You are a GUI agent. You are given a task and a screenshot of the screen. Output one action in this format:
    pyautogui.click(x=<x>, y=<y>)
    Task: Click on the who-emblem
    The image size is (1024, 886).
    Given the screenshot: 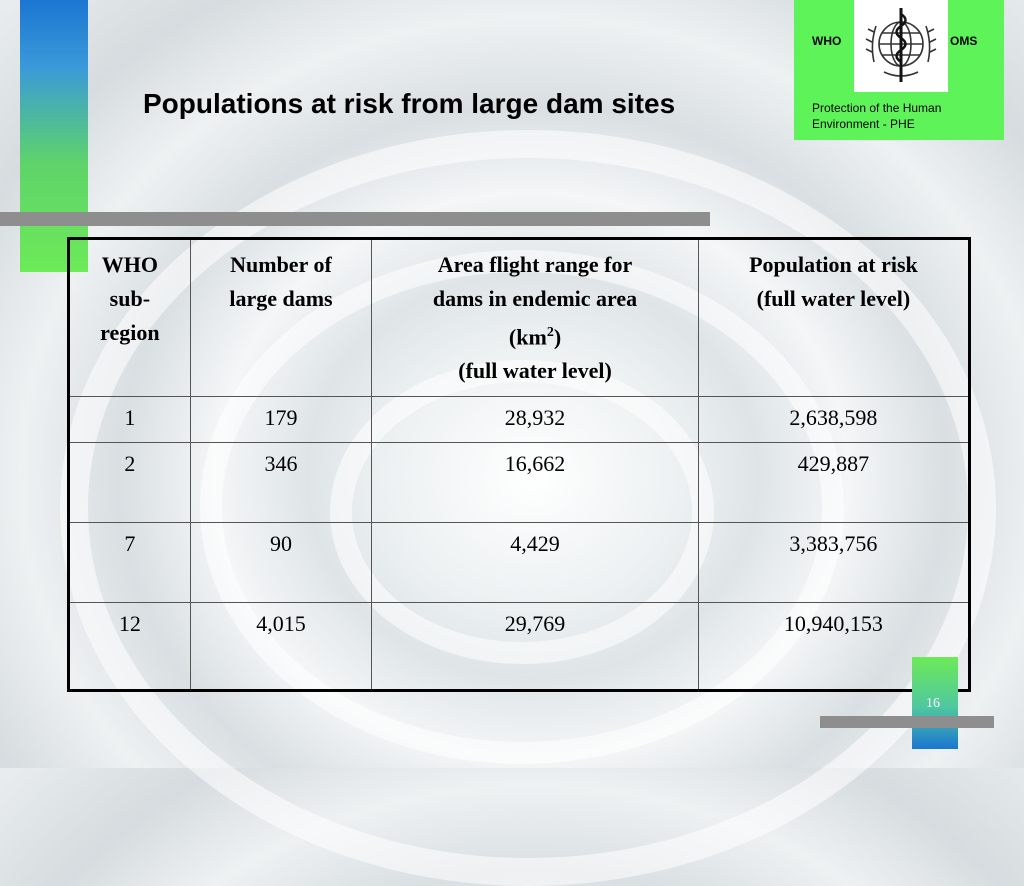 What is the action you would take?
    pyautogui.click(x=901, y=46)
    